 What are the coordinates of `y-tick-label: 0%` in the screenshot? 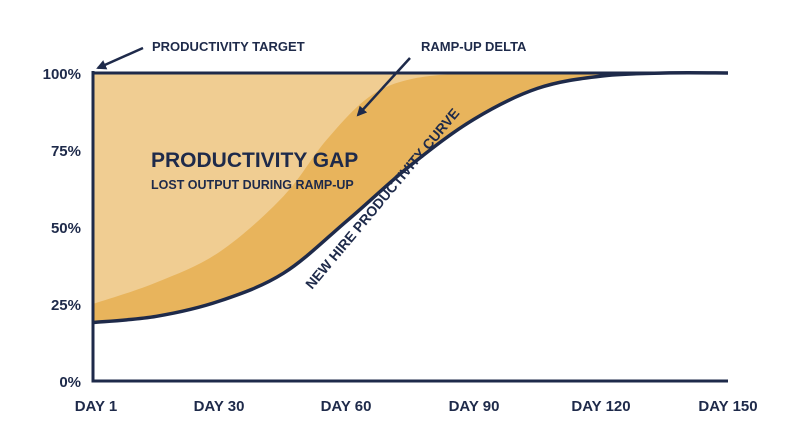 It's located at (70, 382).